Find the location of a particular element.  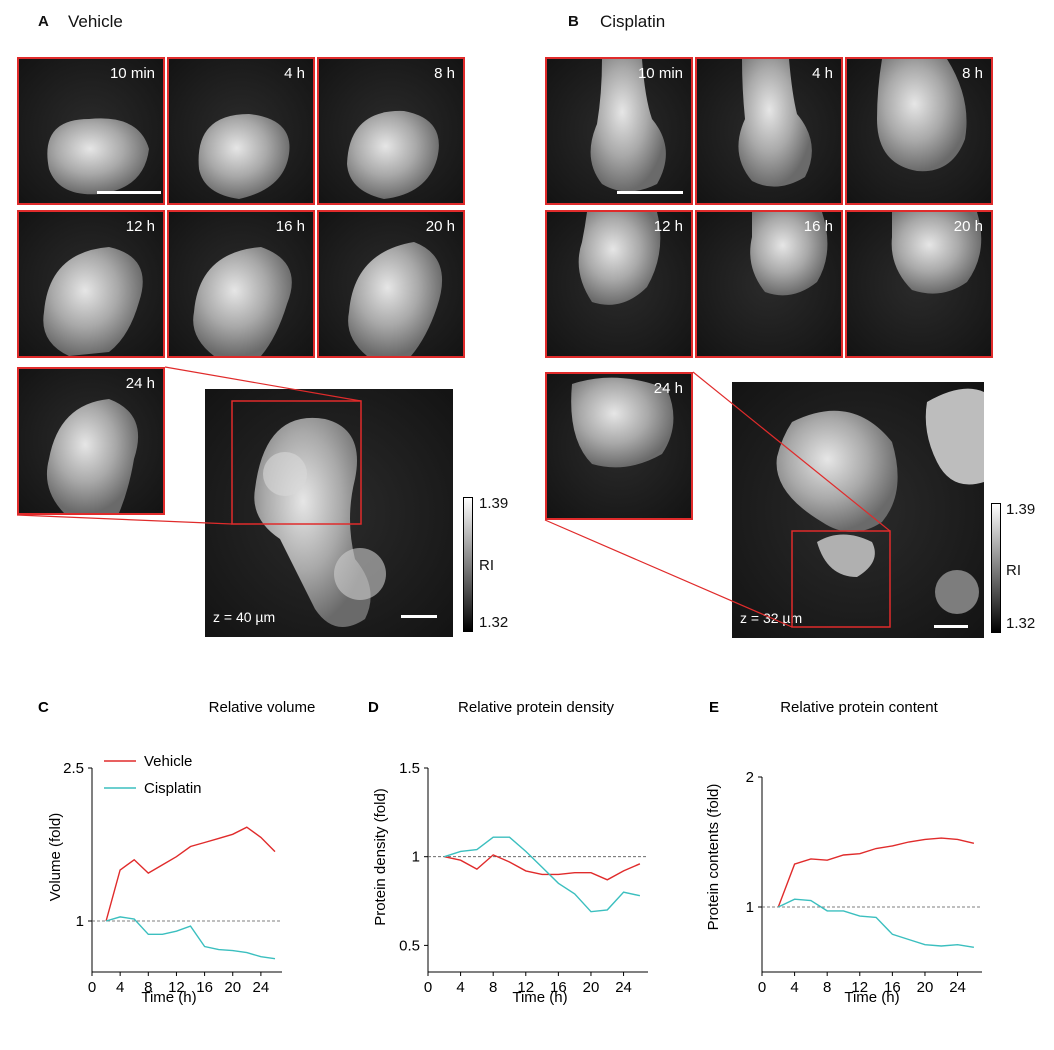

legend-cisplatin-label: Cisplatin is located at coordinates (173, 788).